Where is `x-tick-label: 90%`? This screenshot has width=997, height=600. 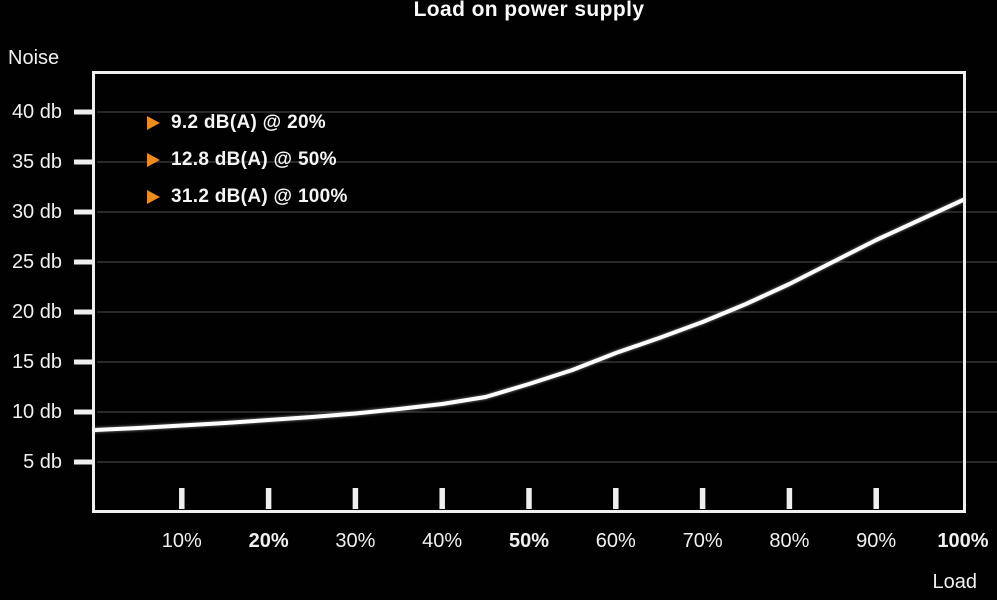
x-tick-label: 90% is located at coordinates (876, 541).